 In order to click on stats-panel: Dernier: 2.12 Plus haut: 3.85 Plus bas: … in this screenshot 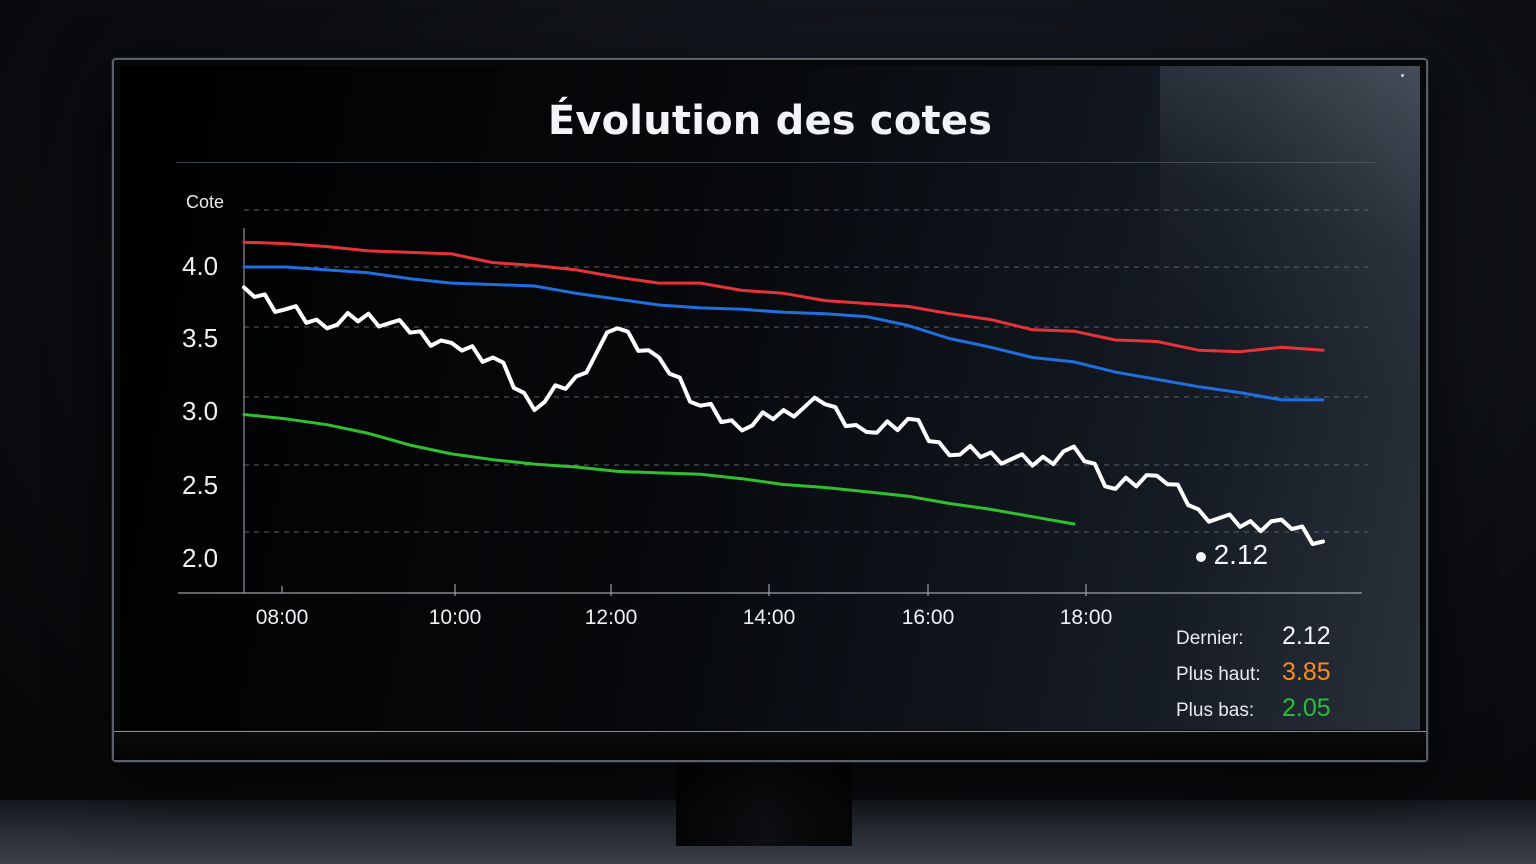, I will do `click(1253, 676)`.